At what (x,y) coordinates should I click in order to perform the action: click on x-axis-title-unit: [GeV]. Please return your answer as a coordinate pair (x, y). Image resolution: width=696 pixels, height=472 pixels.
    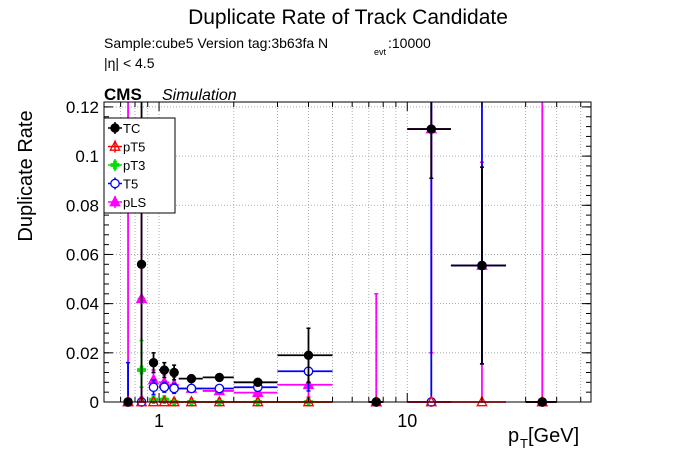
    Looking at the image, I should click on (553, 436).